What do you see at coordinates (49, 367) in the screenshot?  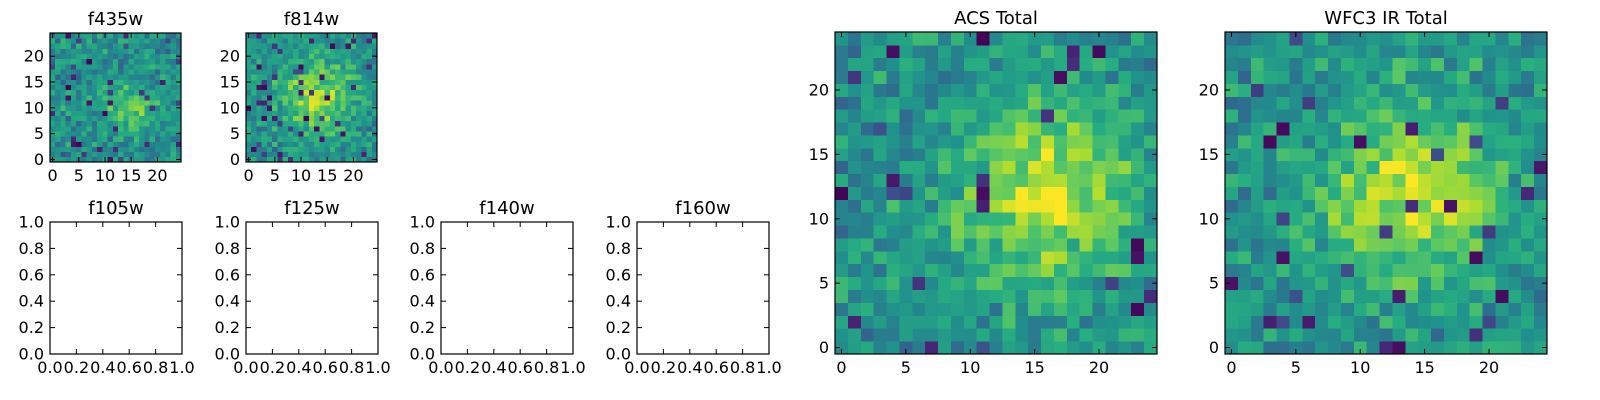 I see `x-tick-label: 0.0` at bounding box center [49, 367].